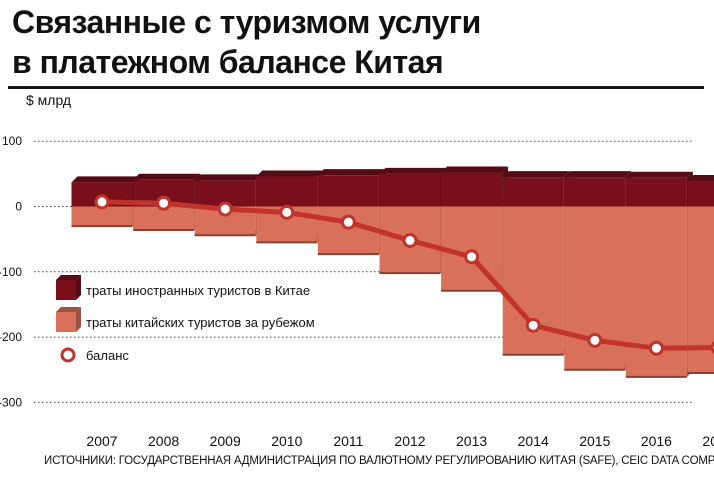 This screenshot has width=714, height=479. I want to click on y-axis: 100 0 -100 -200 -300, so click(11, 271).